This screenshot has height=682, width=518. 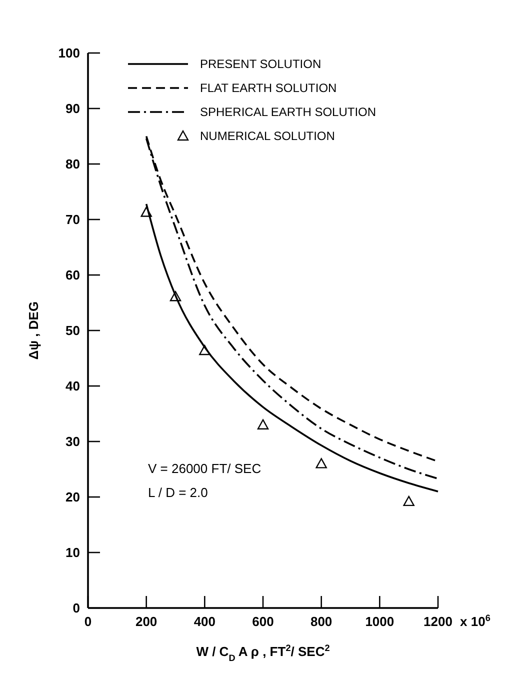 What do you see at coordinates (69, 53) in the screenshot?
I see `y-tick-label: 100` at bounding box center [69, 53].